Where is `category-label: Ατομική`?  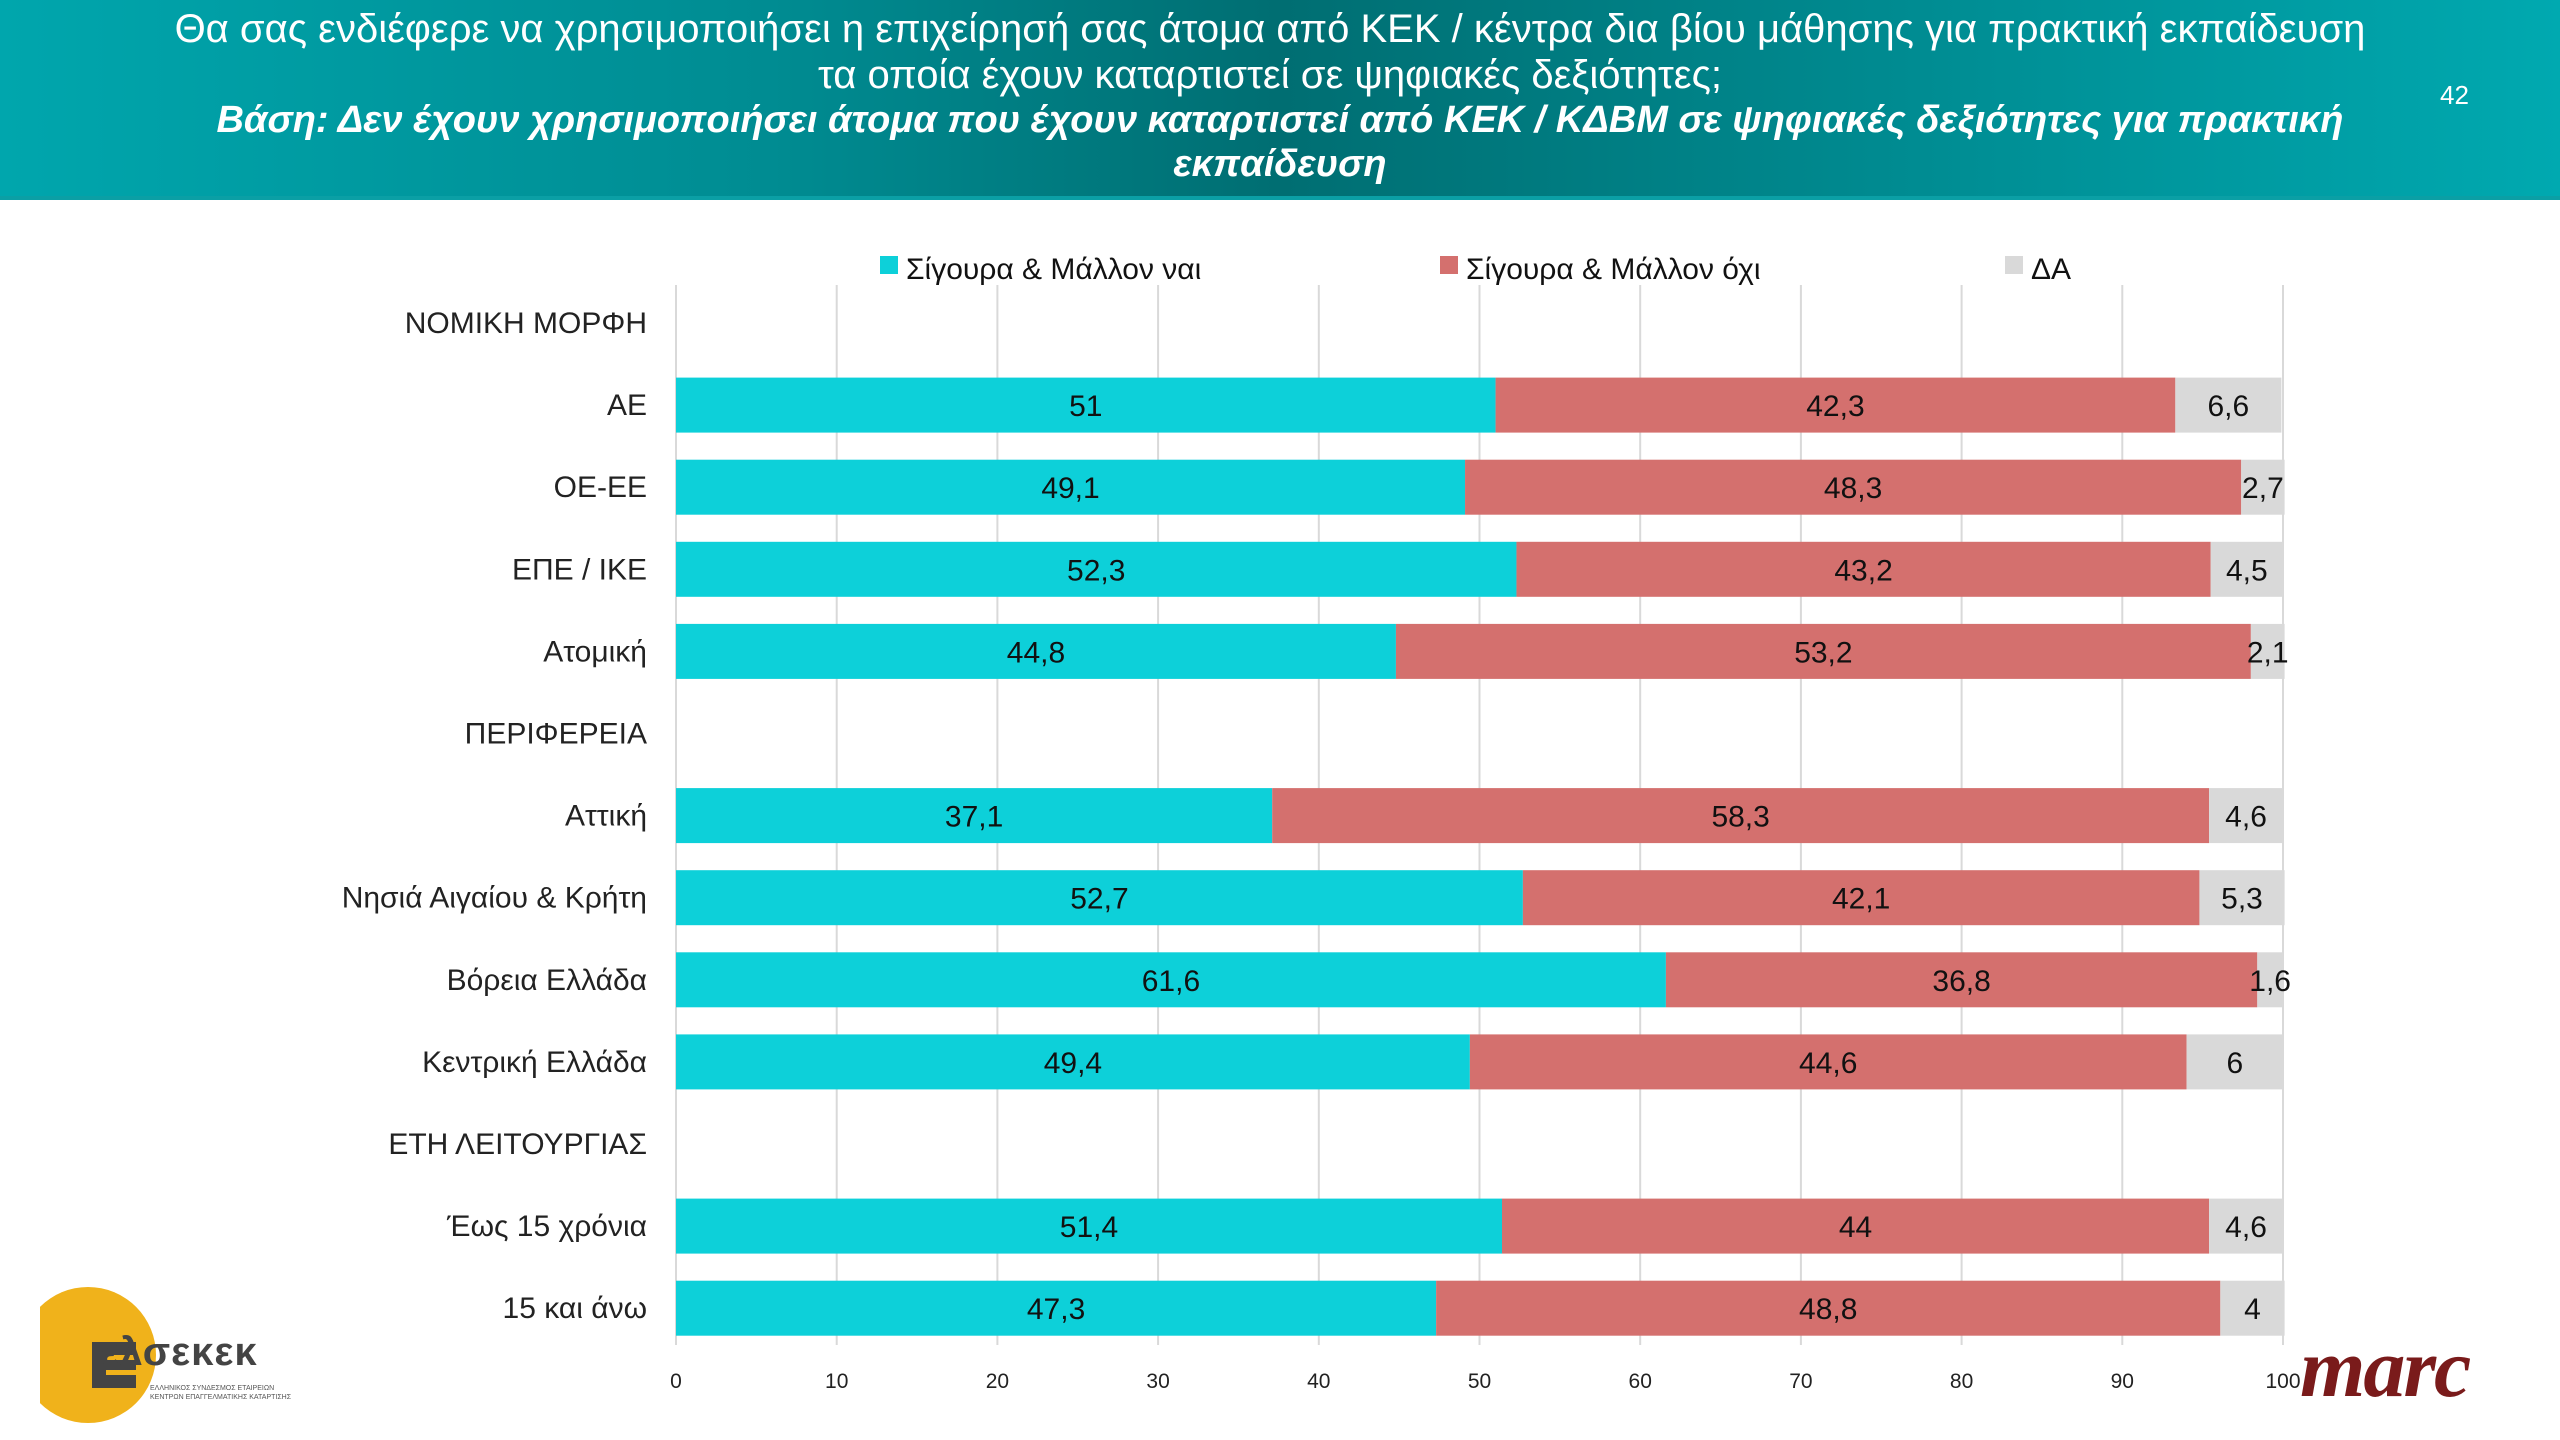
category-label: Ατομική is located at coordinates (595, 651).